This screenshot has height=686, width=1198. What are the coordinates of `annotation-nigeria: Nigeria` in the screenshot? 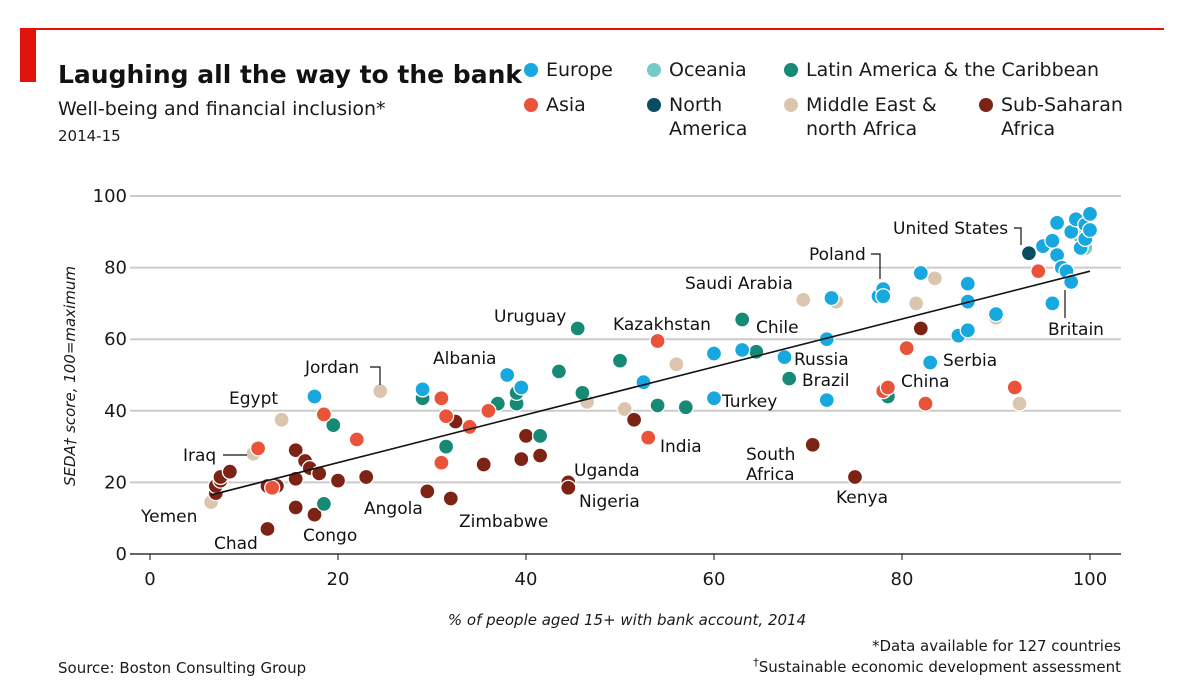 It's located at (609, 502).